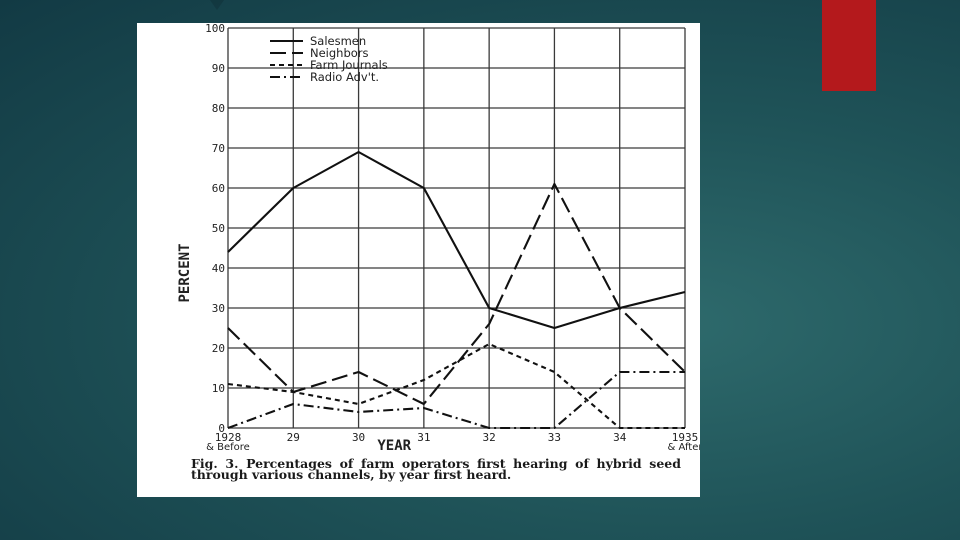 The image size is (960, 540). I want to click on x-tick-label: 30, so click(358, 437).